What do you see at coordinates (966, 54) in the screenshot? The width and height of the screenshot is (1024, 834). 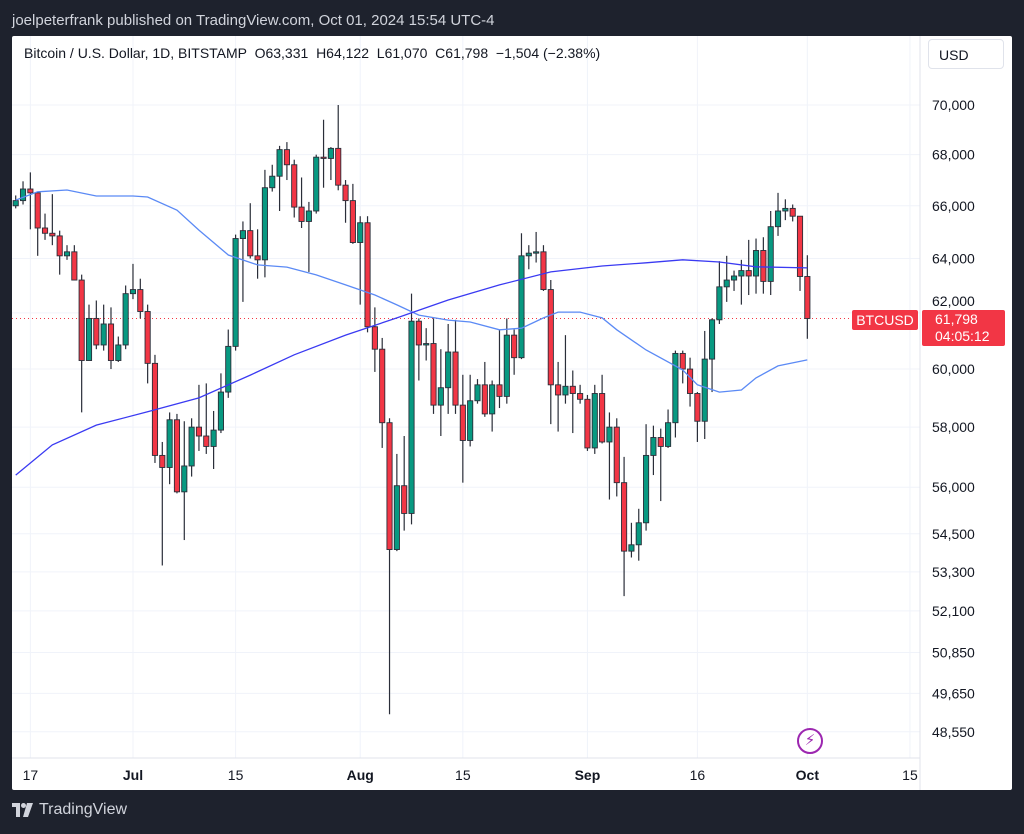 I see `currency-button: USD` at bounding box center [966, 54].